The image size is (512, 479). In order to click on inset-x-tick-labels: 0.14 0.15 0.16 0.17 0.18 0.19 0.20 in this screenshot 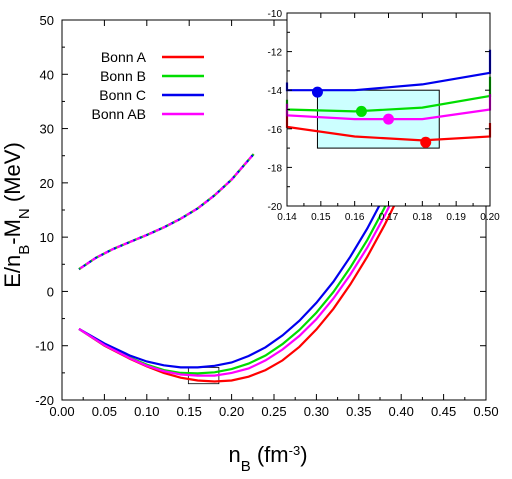, I will do `click(388, 217)`.